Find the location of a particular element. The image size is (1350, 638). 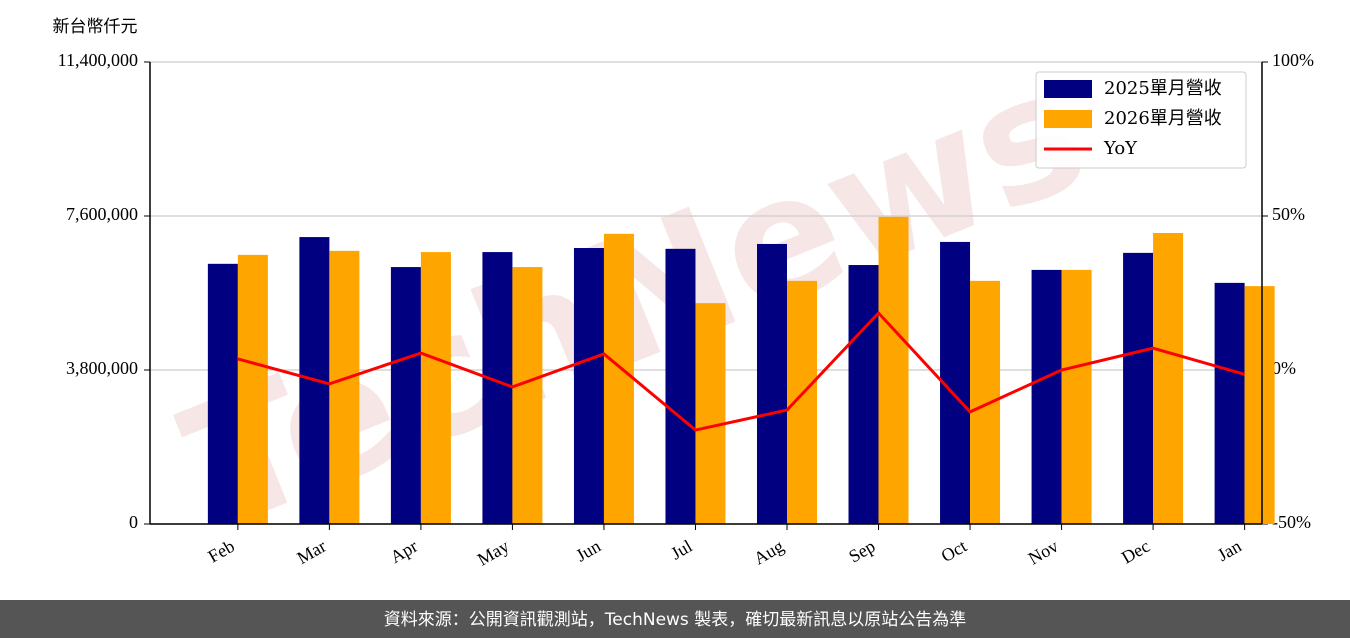

footer-bar is located at coordinates (675, 619).